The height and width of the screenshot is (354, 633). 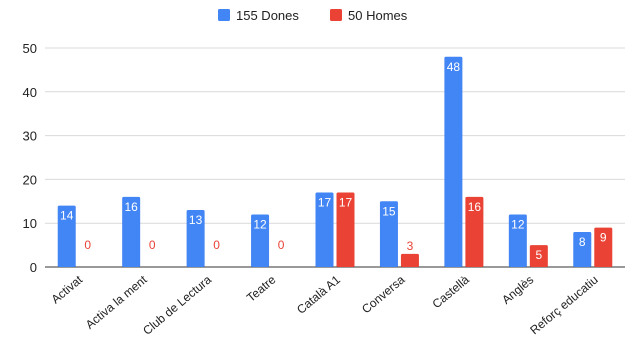 What do you see at coordinates (30, 136) in the screenshot?
I see `y-tick-label: 30` at bounding box center [30, 136].